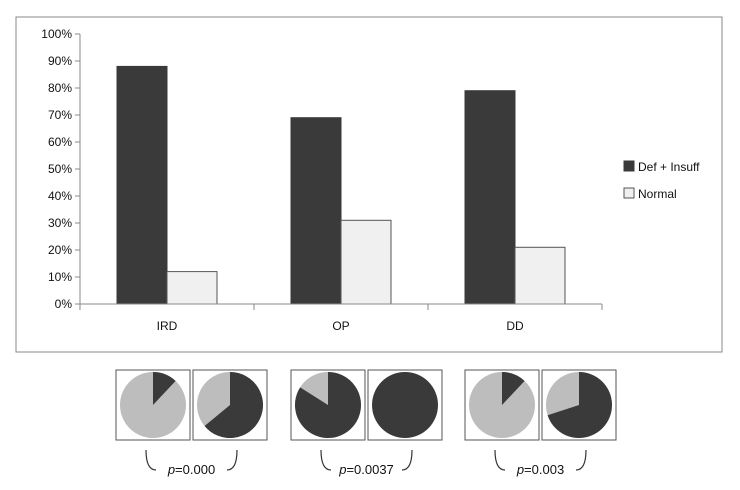  What do you see at coordinates (167, 326) in the screenshot?
I see `x-tick-label: IRD` at bounding box center [167, 326].